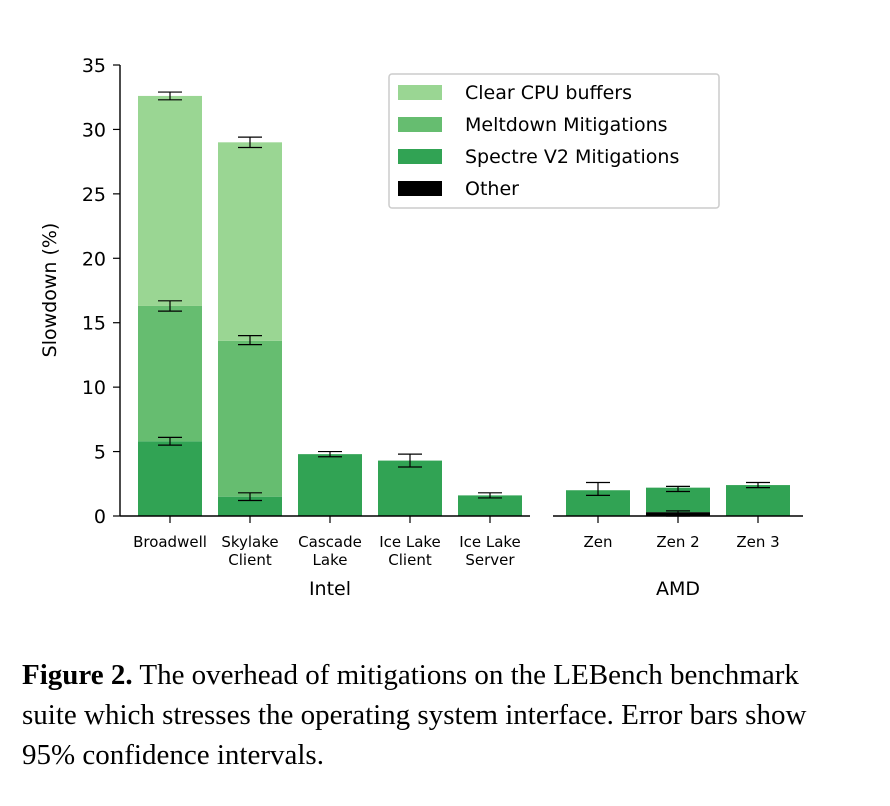  Describe the element at coordinates (170, 542) in the screenshot. I see `x-tick-label-0-0: Broadwell` at that location.